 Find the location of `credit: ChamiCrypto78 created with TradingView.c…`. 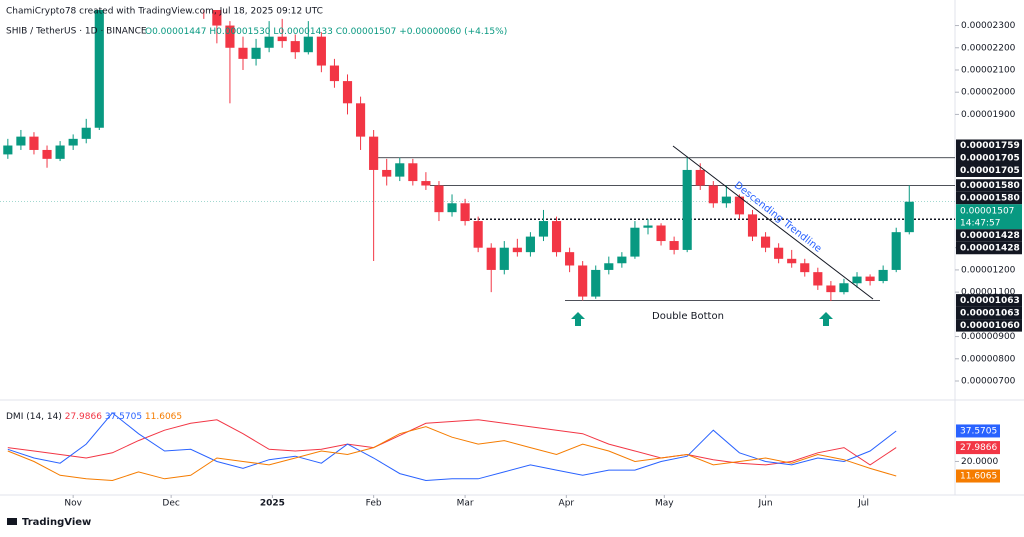

credit: ChamiCrypto78 created with TradingView.c… is located at coordinates (164, 12).